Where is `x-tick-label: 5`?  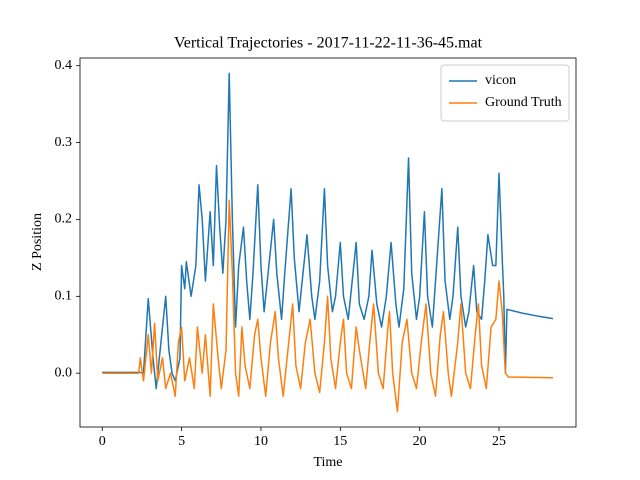 x-tick-label: 5 is located at coordinates (181, 441).